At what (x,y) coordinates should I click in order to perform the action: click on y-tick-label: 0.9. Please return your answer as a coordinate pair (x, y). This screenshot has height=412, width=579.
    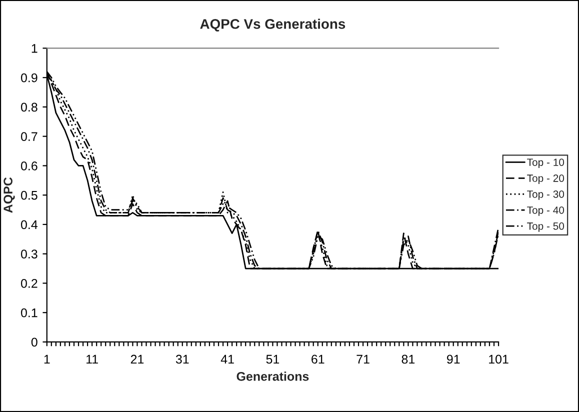
    Looking at the image, I should click on (29, 77).